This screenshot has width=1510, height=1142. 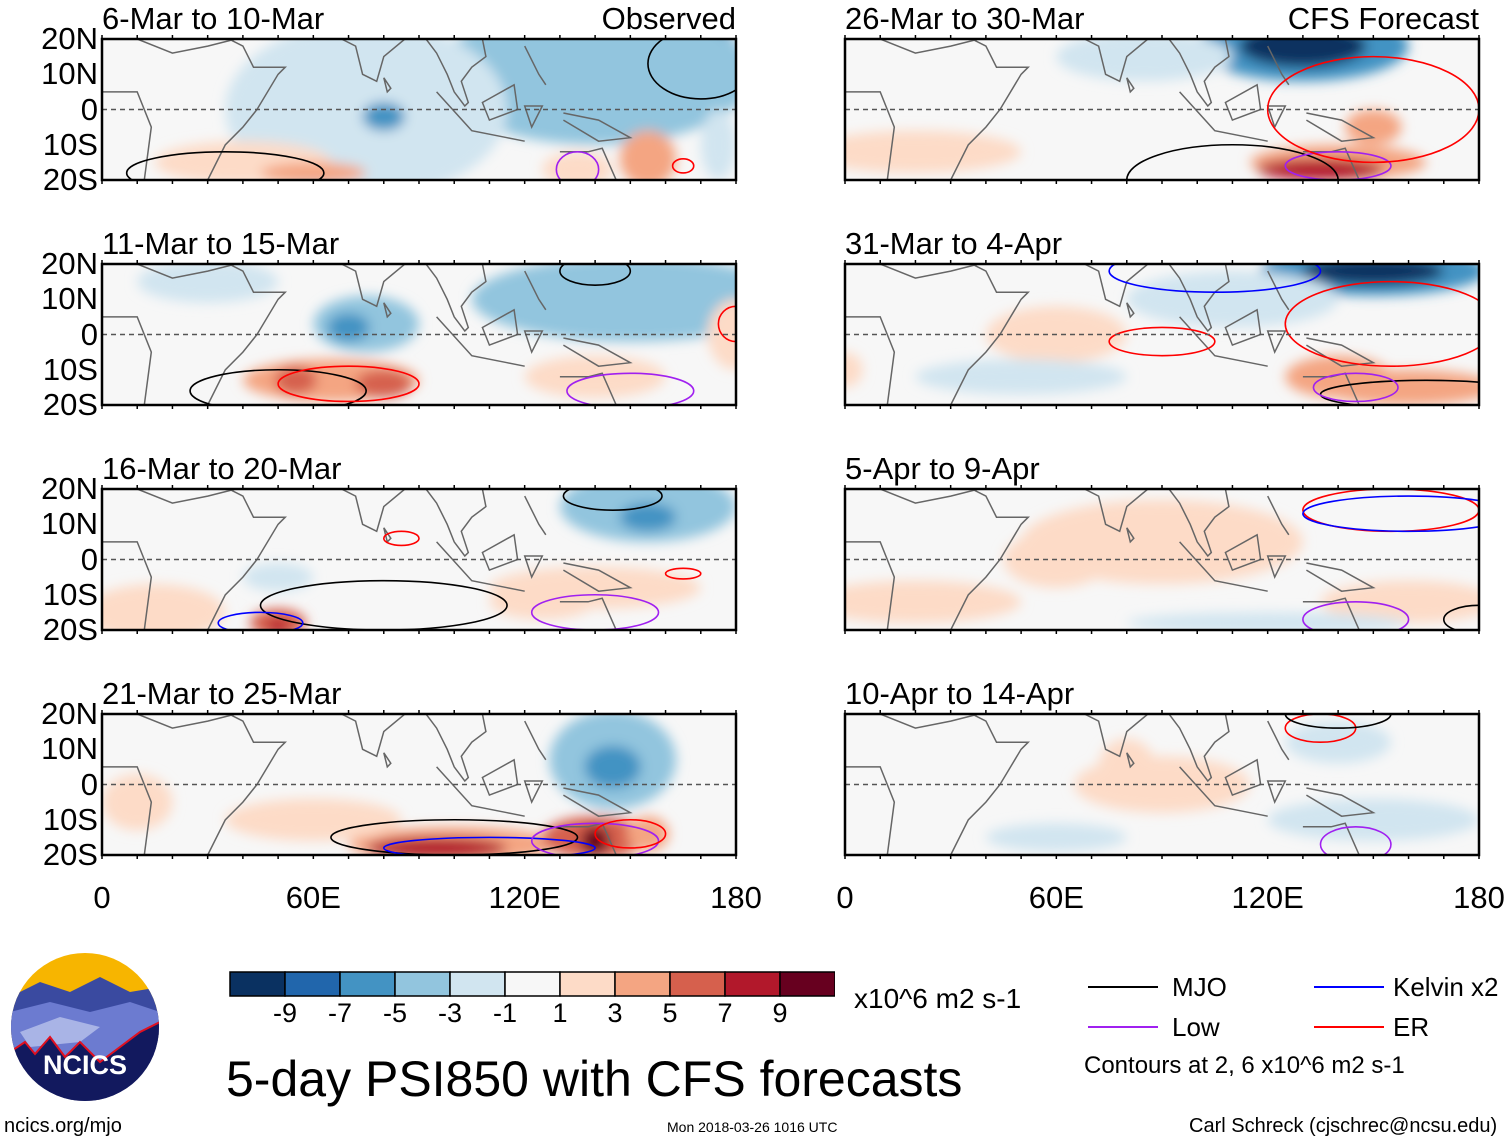 I want to click on contour-note: Contours at 2, 6 x10^6 m2 s-1, so click(x=1244, y=1065).